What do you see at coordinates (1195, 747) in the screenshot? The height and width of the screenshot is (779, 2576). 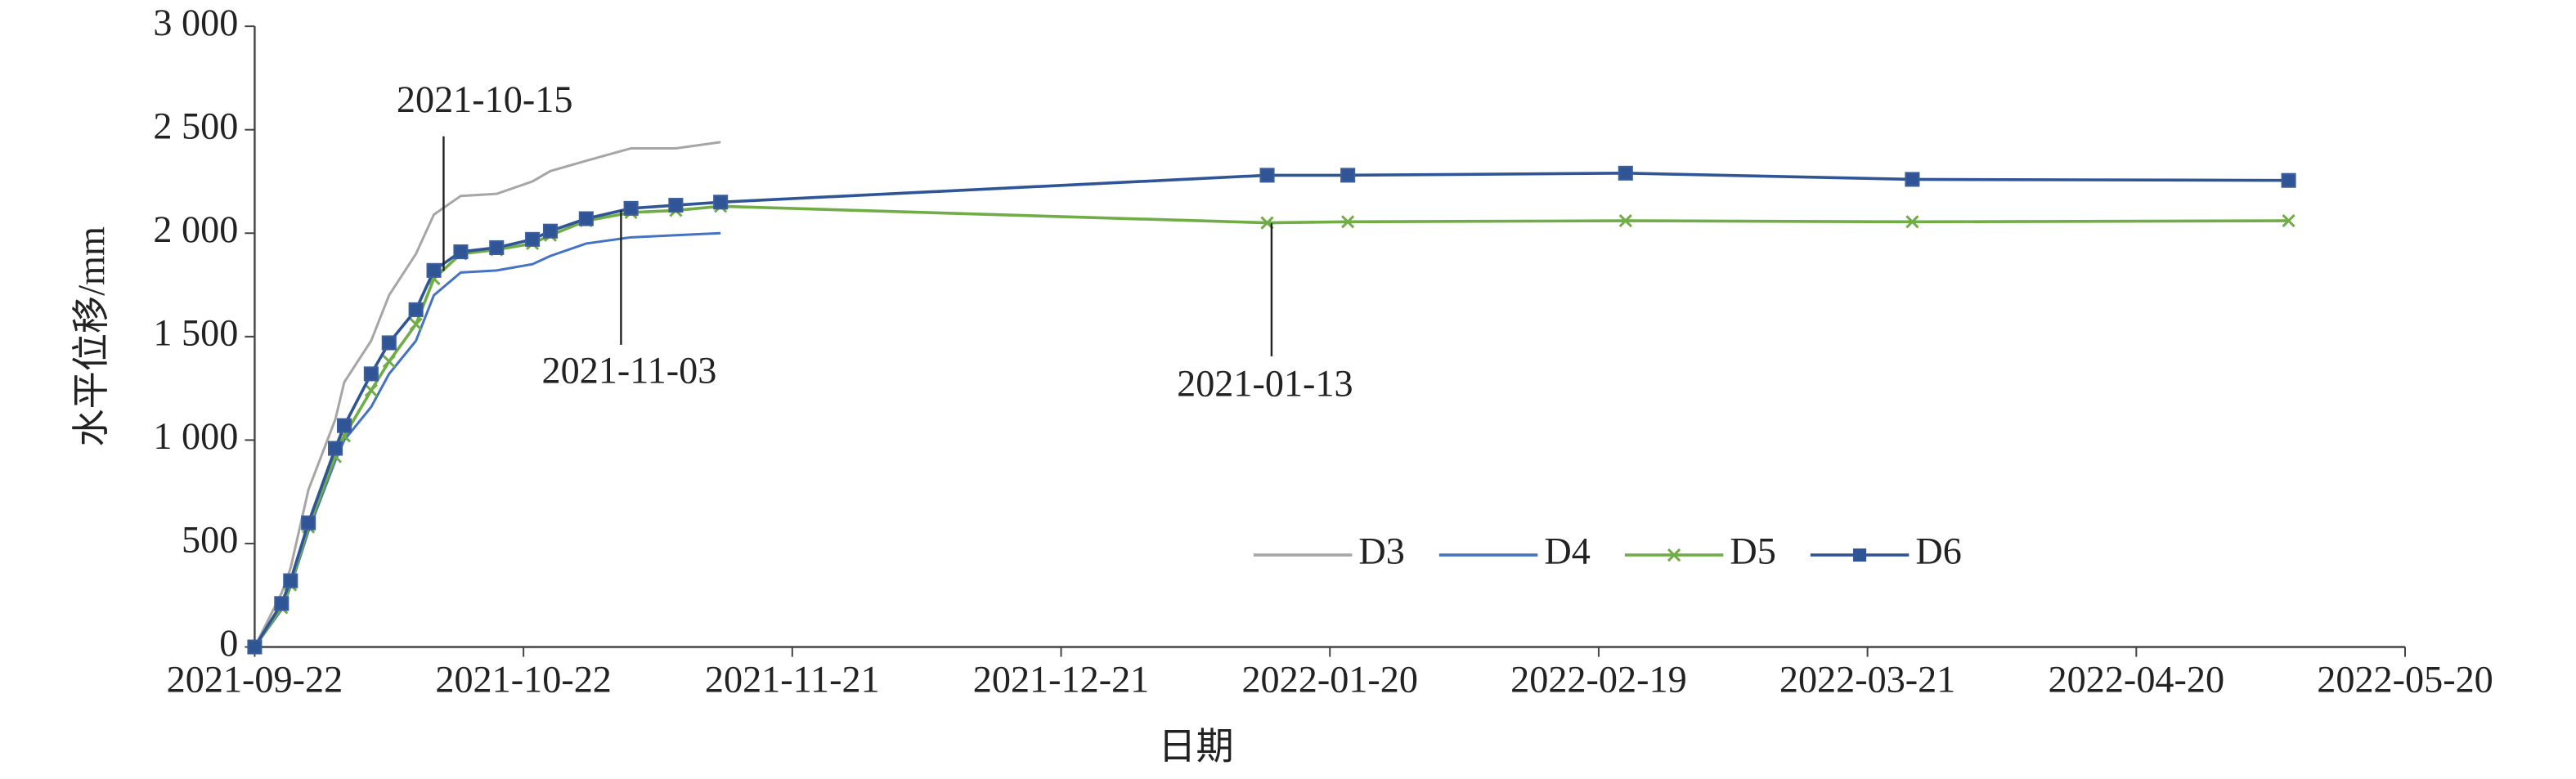 I see `x-axis-label: 日期` at bounding box center [1195, 747].